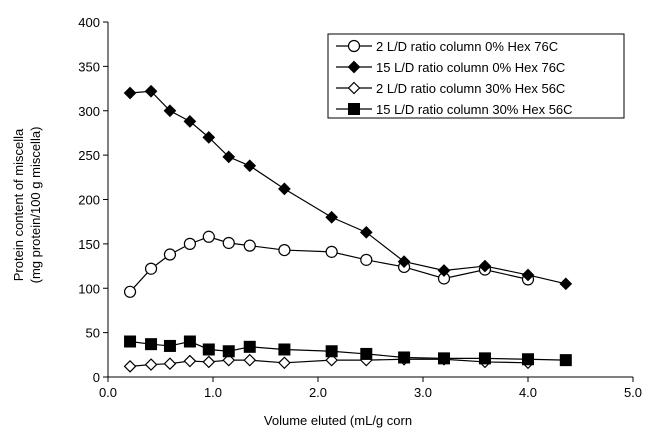  I want to click on y-tick-label: 0, so click(96, 377).